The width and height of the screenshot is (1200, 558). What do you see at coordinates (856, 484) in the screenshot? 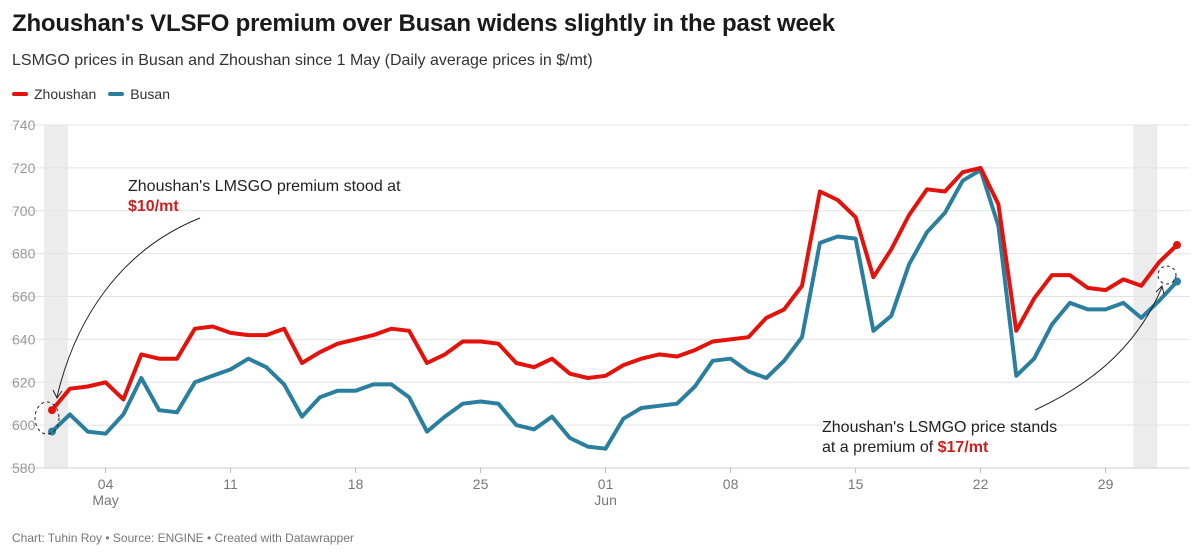
I see `x-tick-label: 15` at bounding box center [856, 484].